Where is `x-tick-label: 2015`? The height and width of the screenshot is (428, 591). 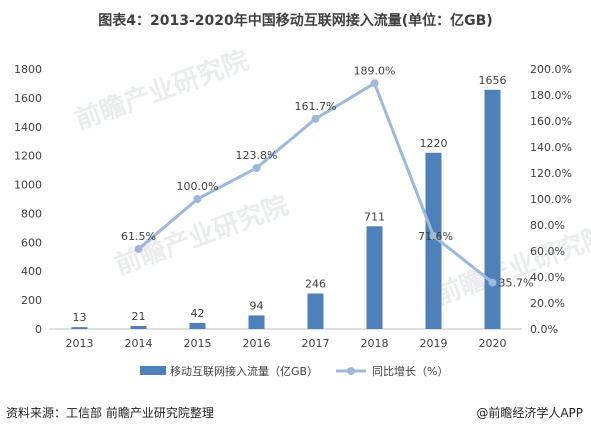
x-tick-label: 2015 is located at coordinates (198, 343).